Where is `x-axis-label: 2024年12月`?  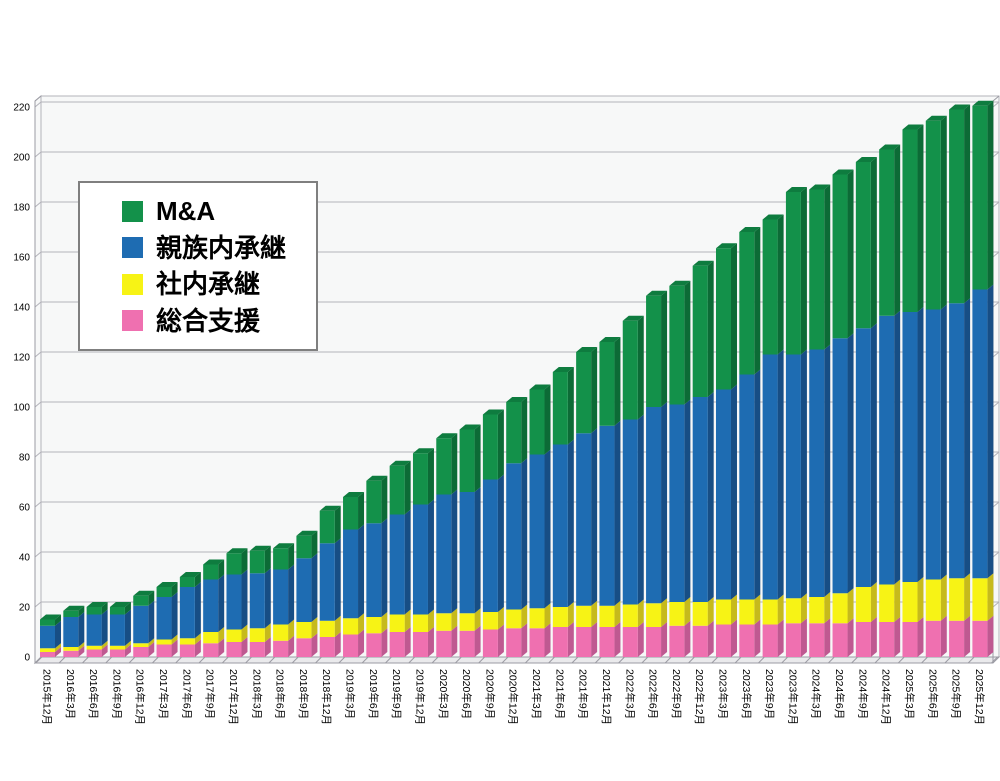
x-axis-label: 2024年12月 is located at coordinates (886, 697).